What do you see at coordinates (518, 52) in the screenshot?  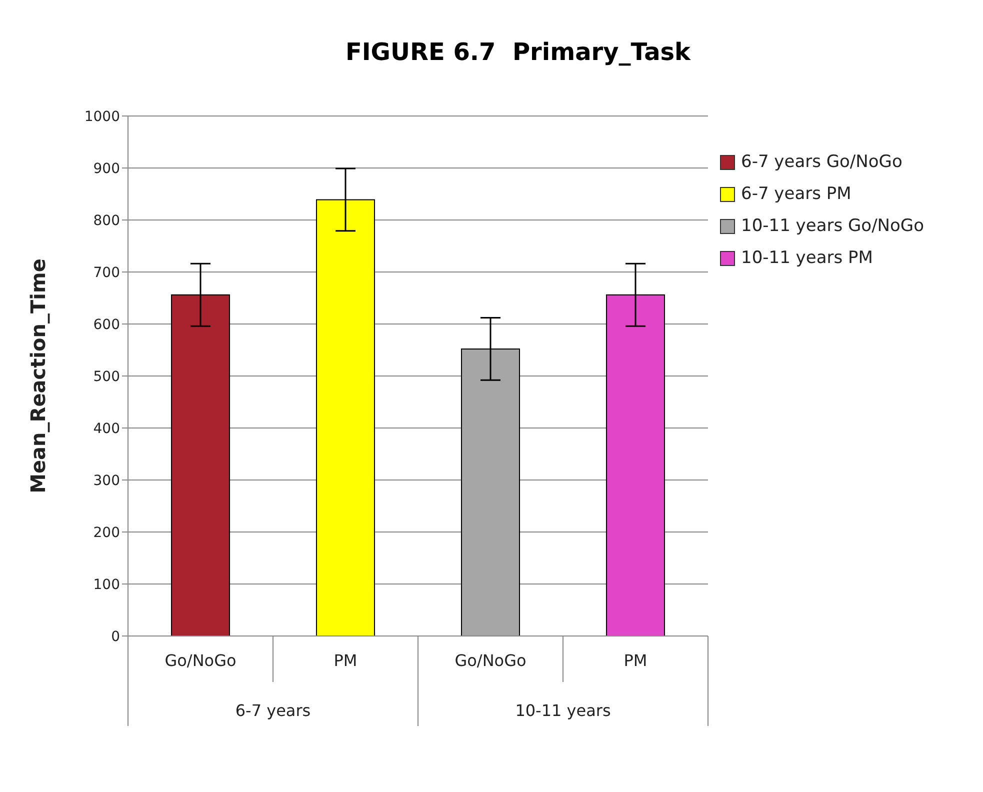 I see `chart-title: FIGURE 6.7 Primary_Task` at bounding box center [518, 52].